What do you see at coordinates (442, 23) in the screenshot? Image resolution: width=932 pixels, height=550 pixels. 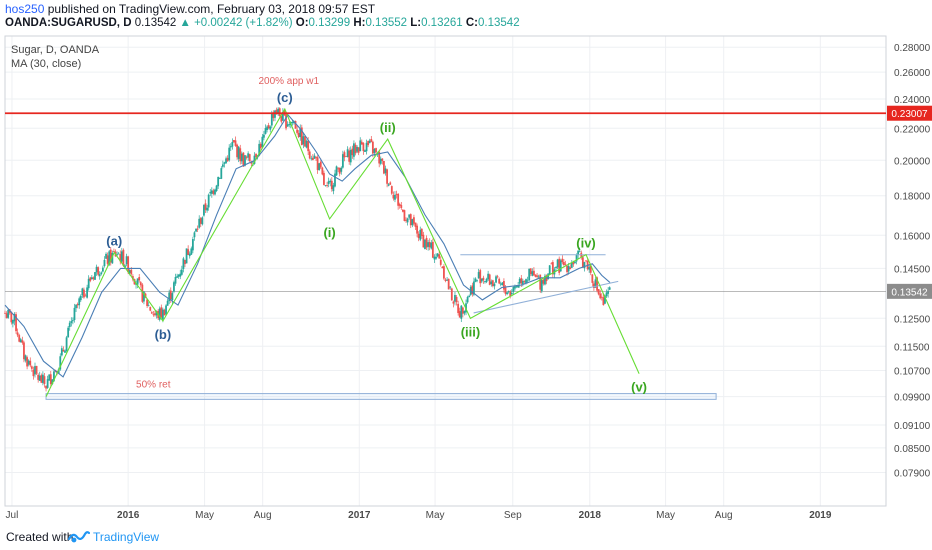 I see `low-value: 0.13261` at bounding box center [442, 23].